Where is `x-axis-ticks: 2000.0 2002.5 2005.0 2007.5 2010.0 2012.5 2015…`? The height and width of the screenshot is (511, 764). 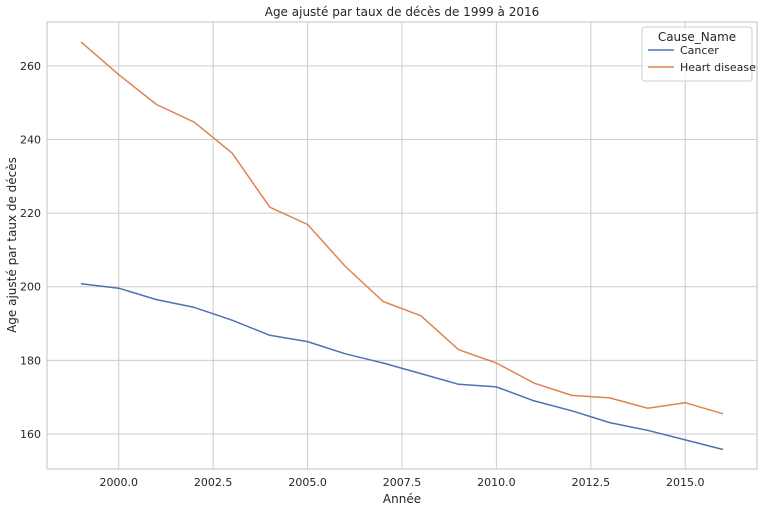
x-axis-ticks: 2000.0 2002.5 2005.0 2007.5 2010.0 2012.5 2015… is located at coordinates (402, 482).